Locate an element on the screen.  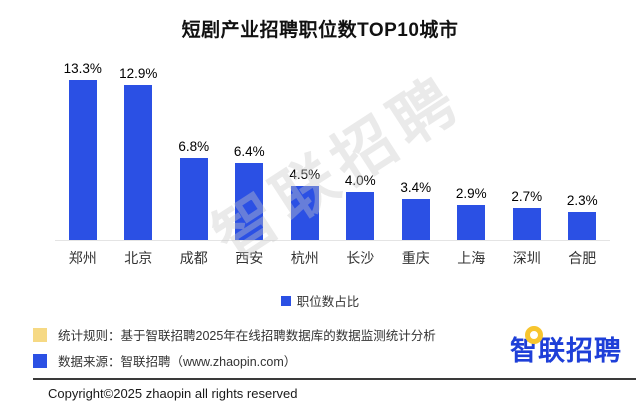
data-source-text: 数据来源：智联招聘（www.zhaopin.com） is located at coordinates (177, 362).